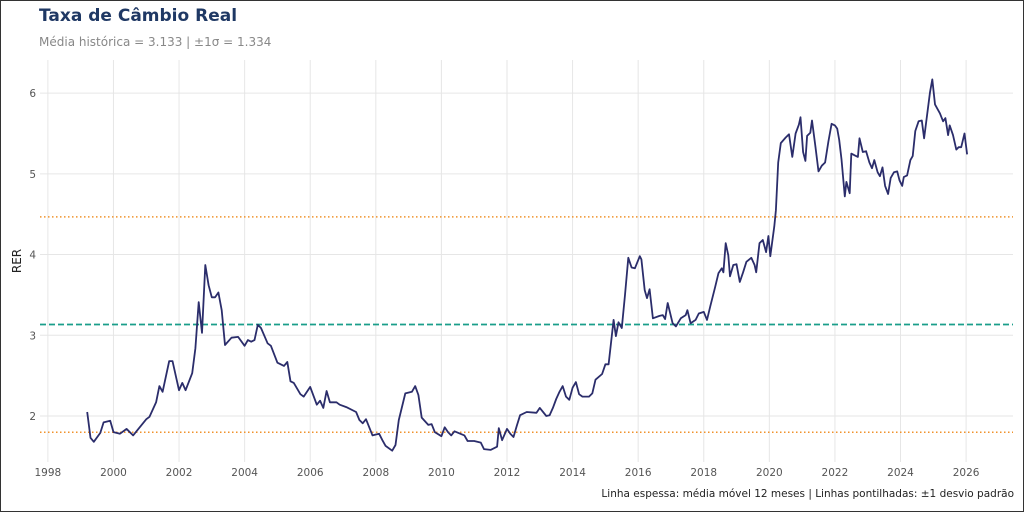 This screenshot has height=512, width=1024. I want to click on x-tick-label: 2018, so click(703, 473).